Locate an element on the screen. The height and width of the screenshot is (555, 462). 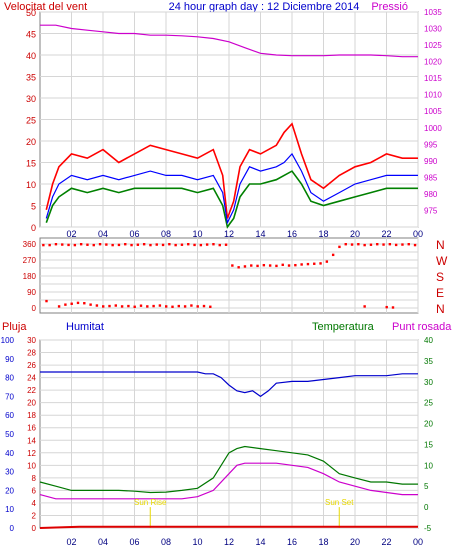
temperature-tick-label: -5 is located at coordinates (428, 528).